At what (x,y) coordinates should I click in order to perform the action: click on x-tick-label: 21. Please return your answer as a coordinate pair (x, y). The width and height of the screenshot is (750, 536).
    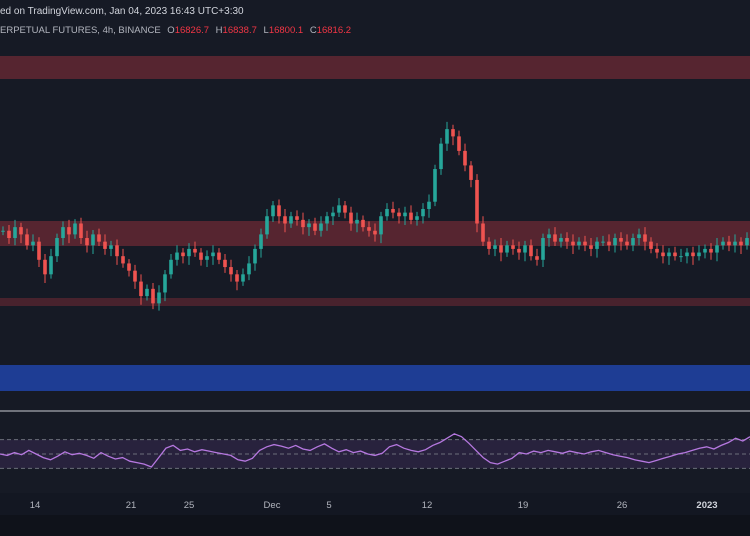
    Looking at the image, I should click on (131, 505).